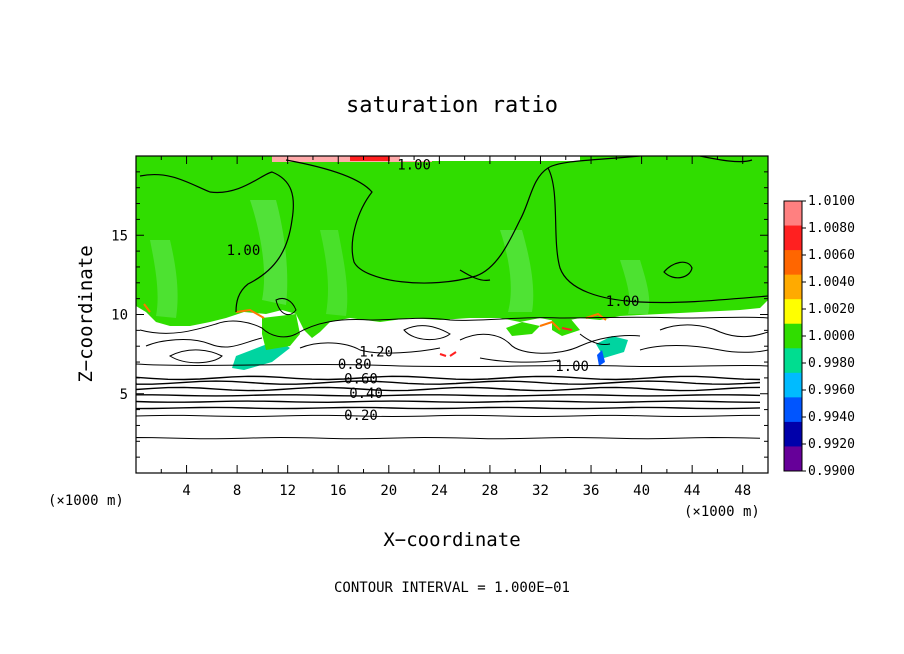  What do you see at coordinates (366, 394) in the screenshot?
I see `contour-label: 0.40` at bounding box center [366, 394].